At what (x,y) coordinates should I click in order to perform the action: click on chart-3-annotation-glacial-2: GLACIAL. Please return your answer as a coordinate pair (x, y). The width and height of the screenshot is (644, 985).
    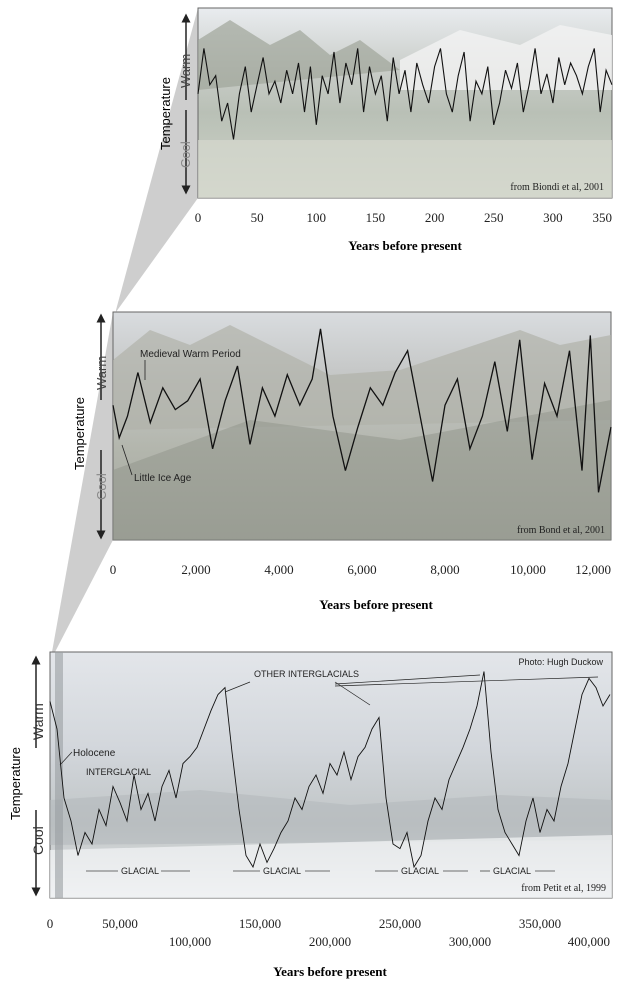
    Looking at the image, I should click on (282, 871).